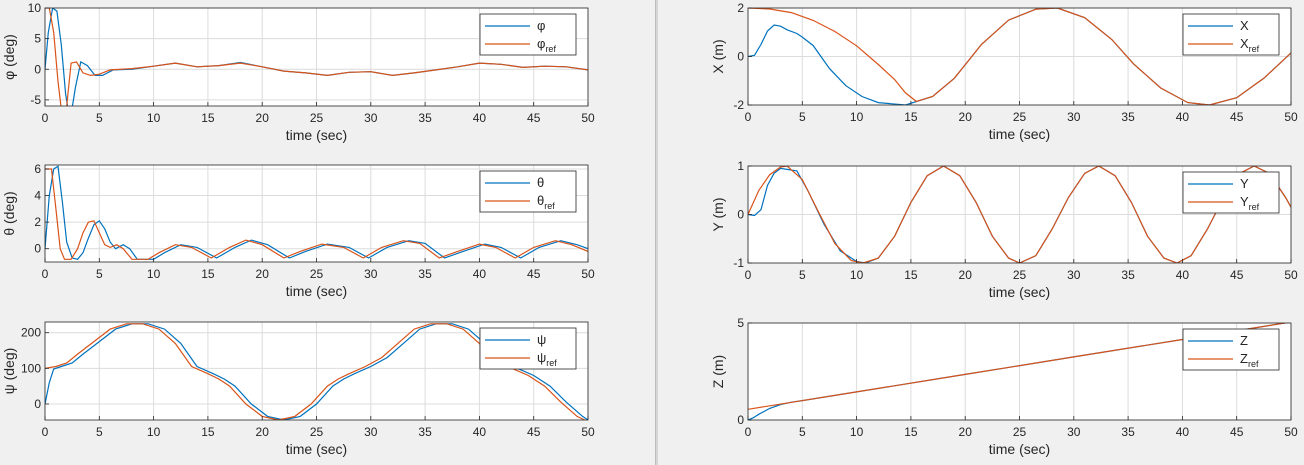 The width and height of the screenshot is (1304, 465). I want to click on y-axis-label: θ (deg), so click(9, 213).